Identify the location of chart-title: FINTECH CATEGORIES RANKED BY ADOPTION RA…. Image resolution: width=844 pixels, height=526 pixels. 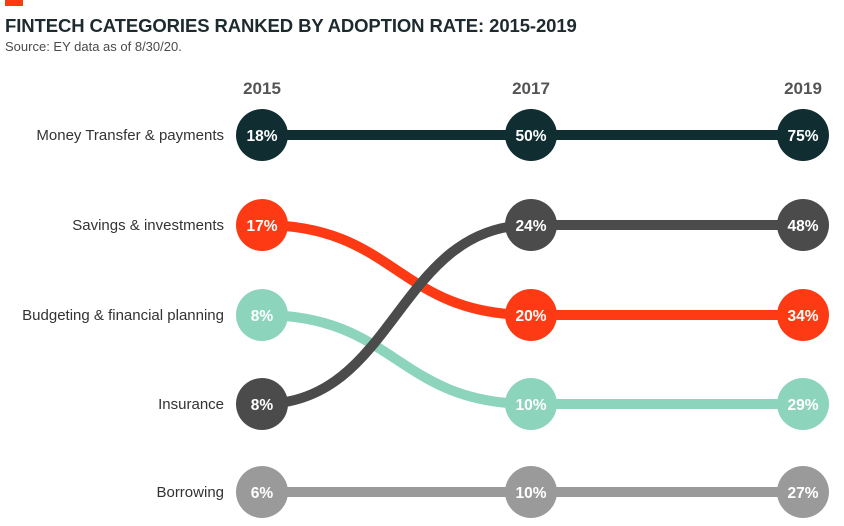
(291, 25).